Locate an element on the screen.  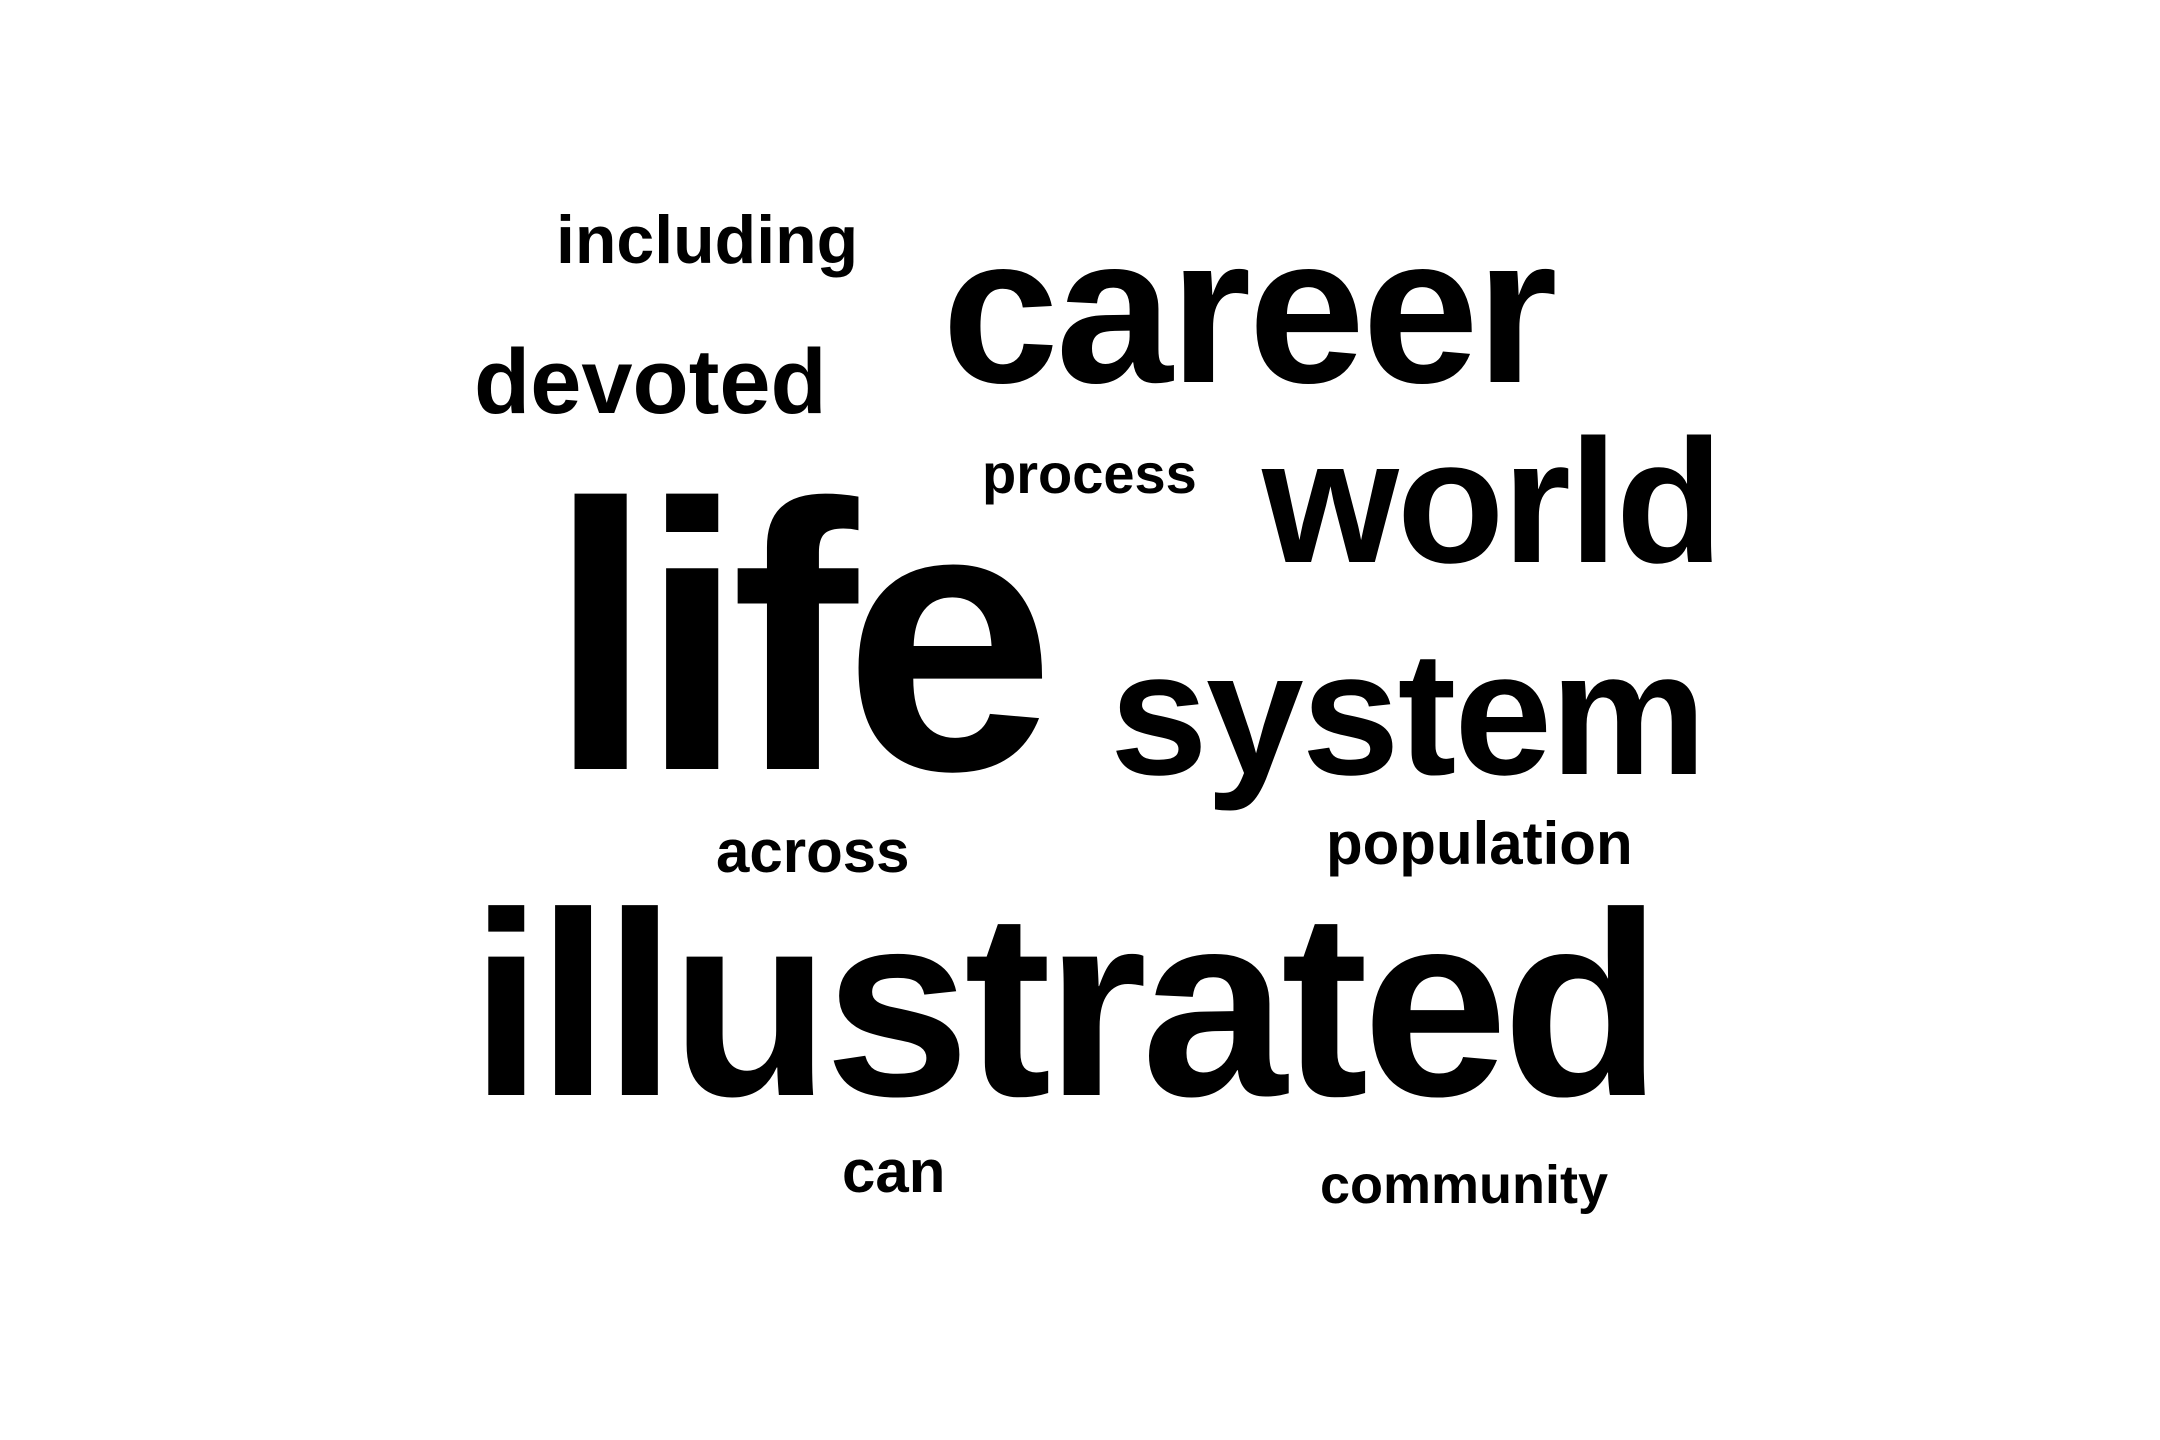
word-process: process is located at coordinates (1089, 473).